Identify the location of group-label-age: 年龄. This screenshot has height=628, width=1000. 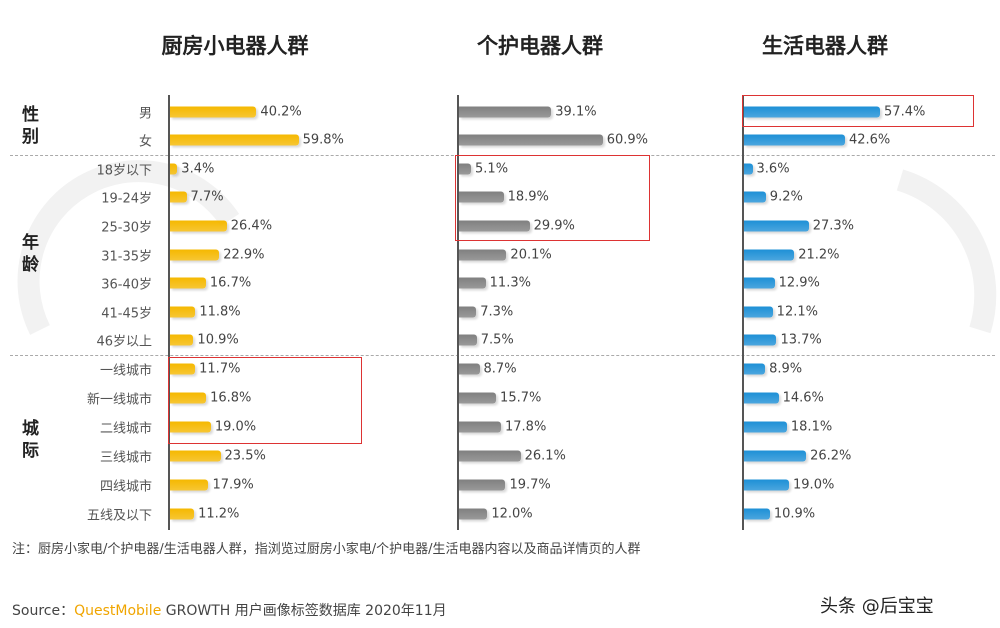
(30, 254).